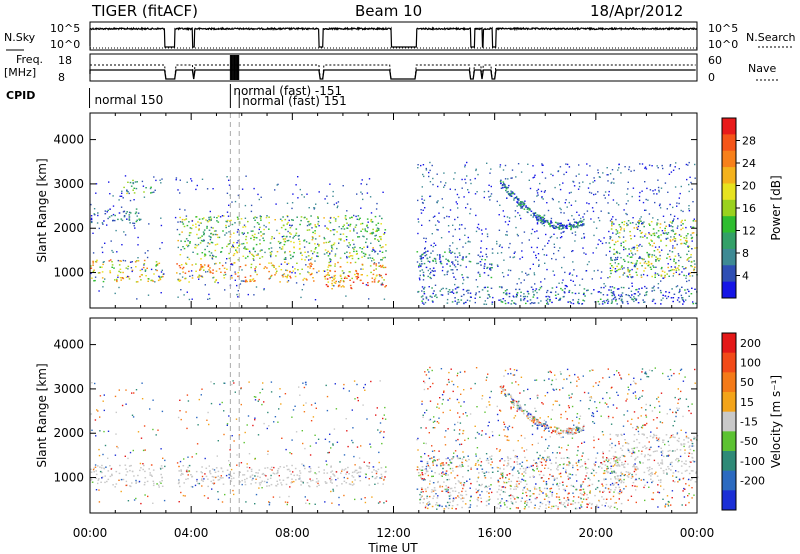 The height and width of the screenshot is (554, 800). Describe the element at coordinates (393, 37) in the screenshot. I see `nsky-trace` at that location.